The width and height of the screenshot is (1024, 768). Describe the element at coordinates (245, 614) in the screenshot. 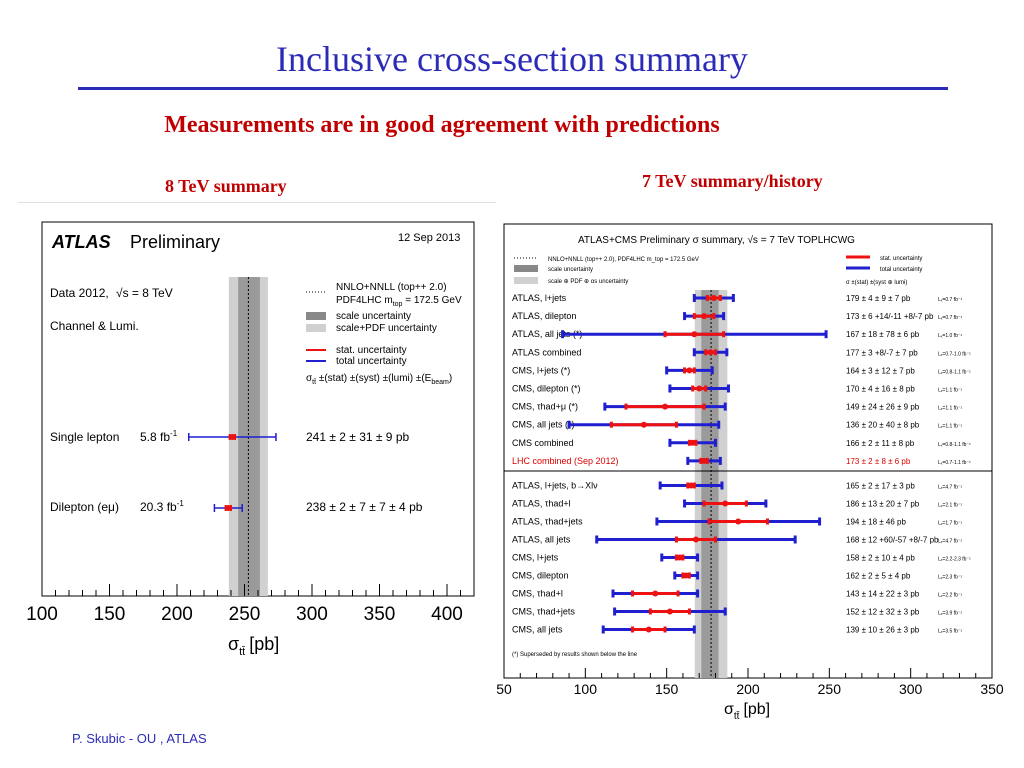

I see `left-tick-label: 250` at that location.